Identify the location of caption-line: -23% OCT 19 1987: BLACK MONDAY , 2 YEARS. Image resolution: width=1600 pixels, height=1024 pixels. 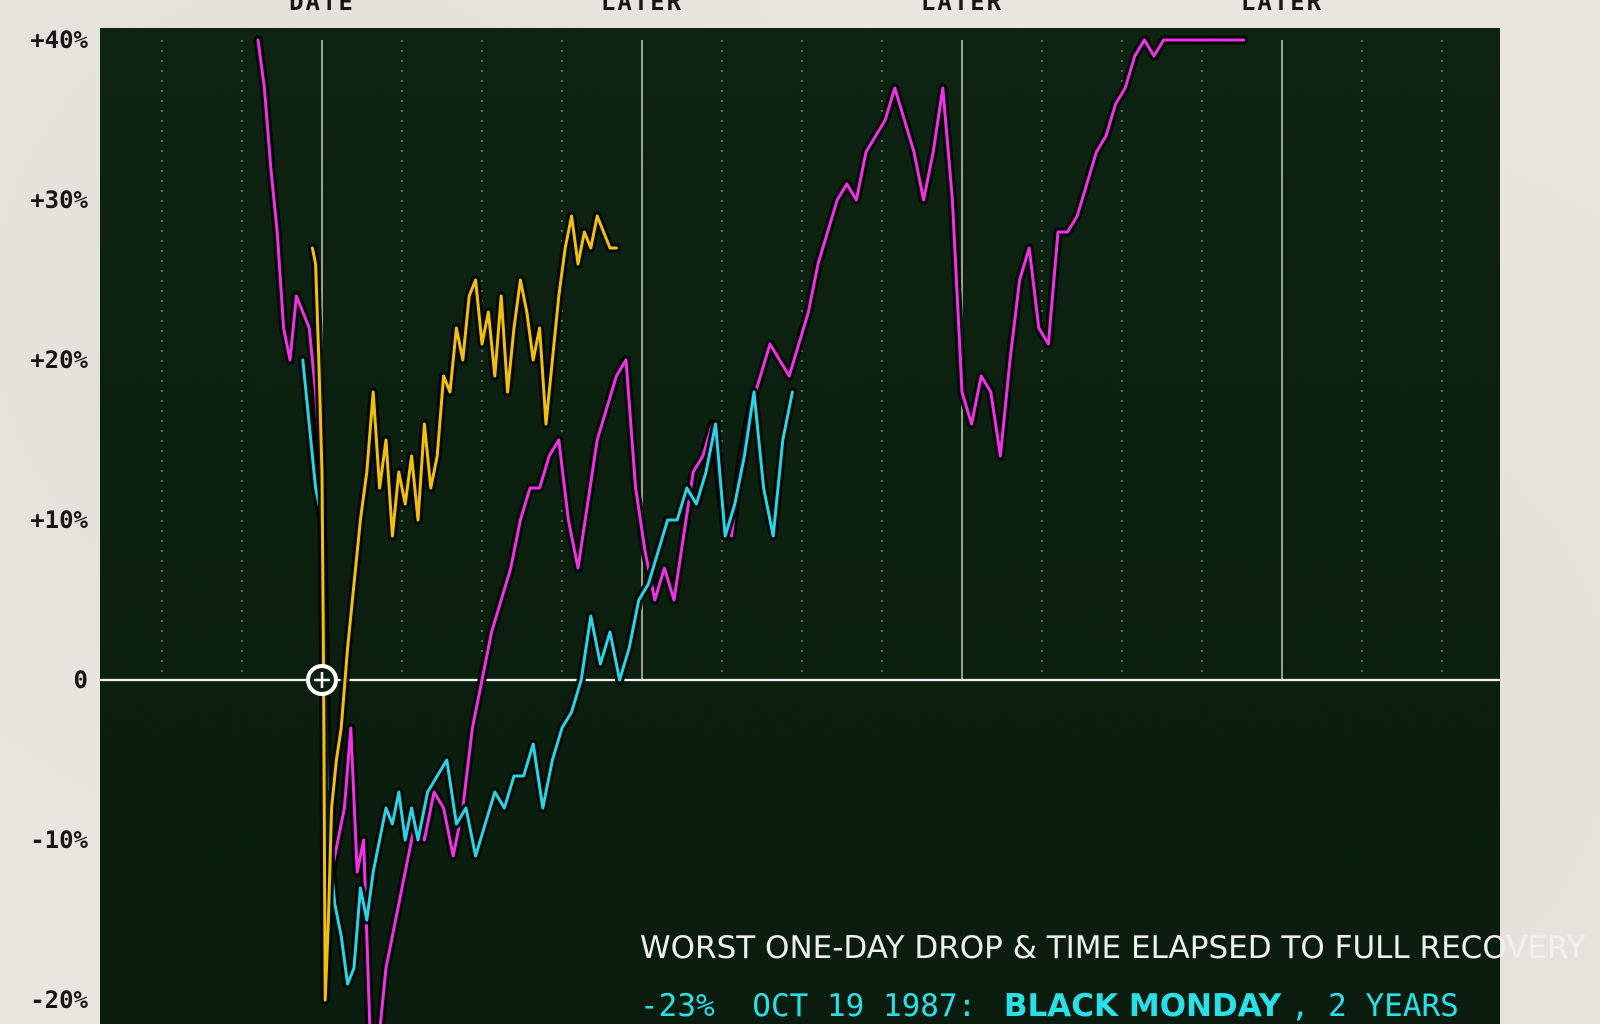
(1049, 1006).